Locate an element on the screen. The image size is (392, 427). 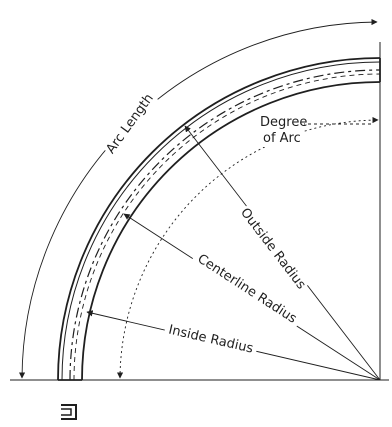
degree-of-arc-label-line2: of Arc is located at coordinates (282, 138).